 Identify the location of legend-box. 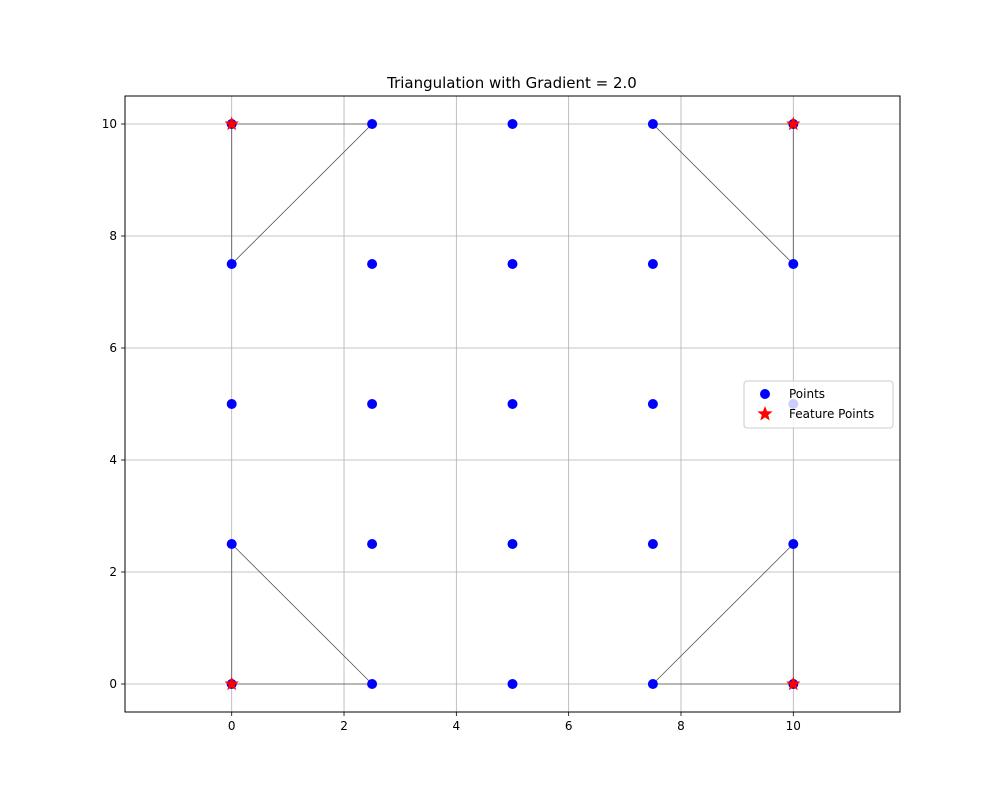
(818, 404).